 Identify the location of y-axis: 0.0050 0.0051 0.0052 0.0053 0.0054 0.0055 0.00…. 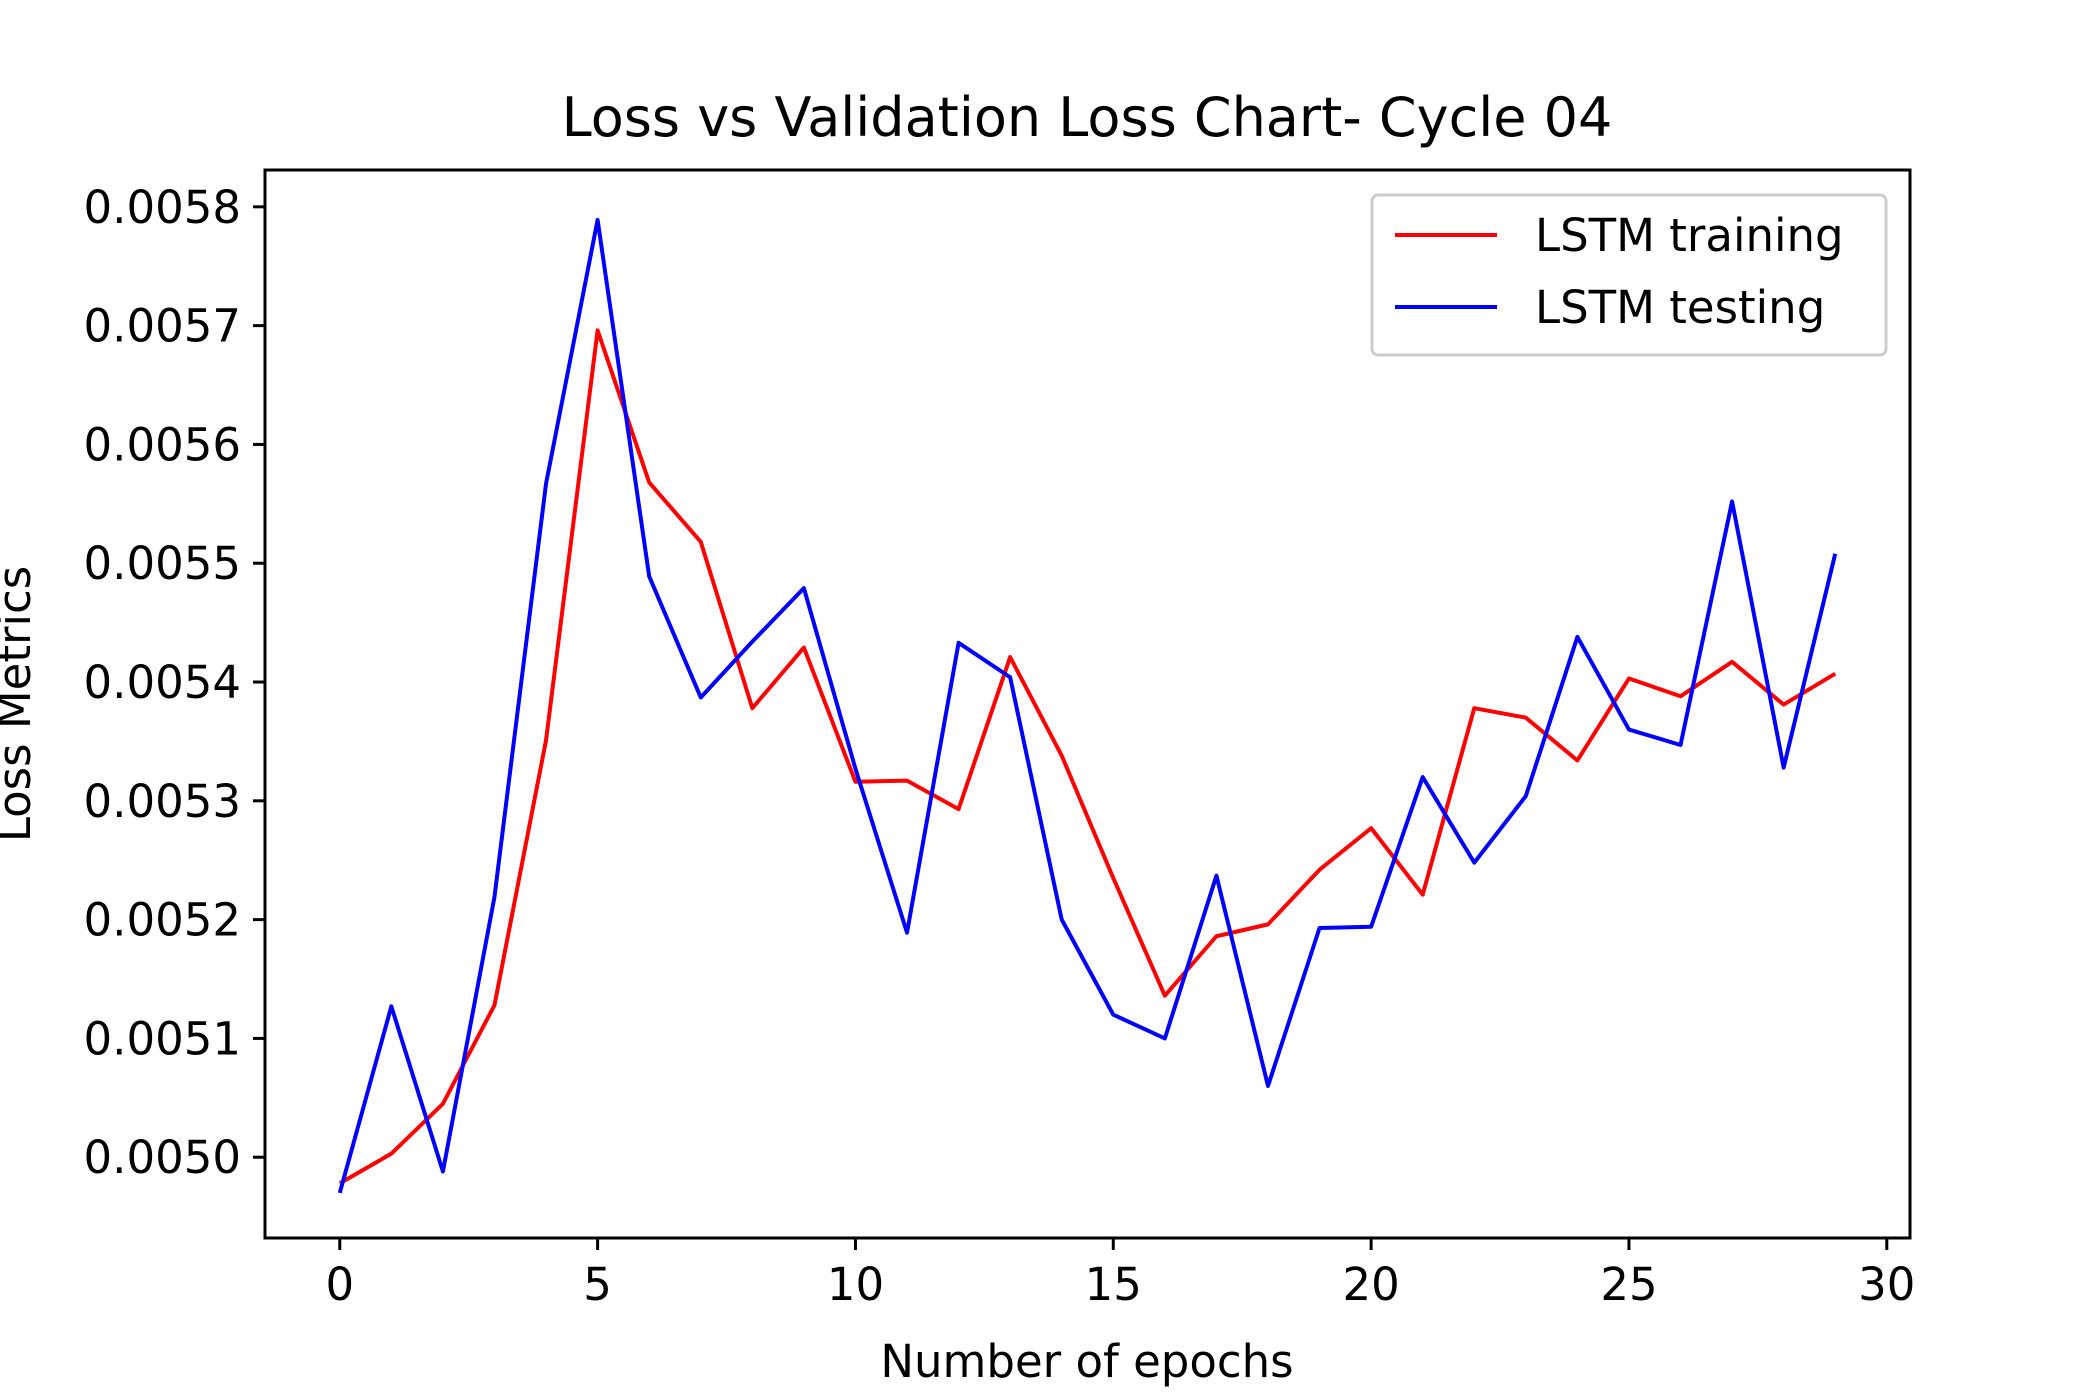
(174, 682).